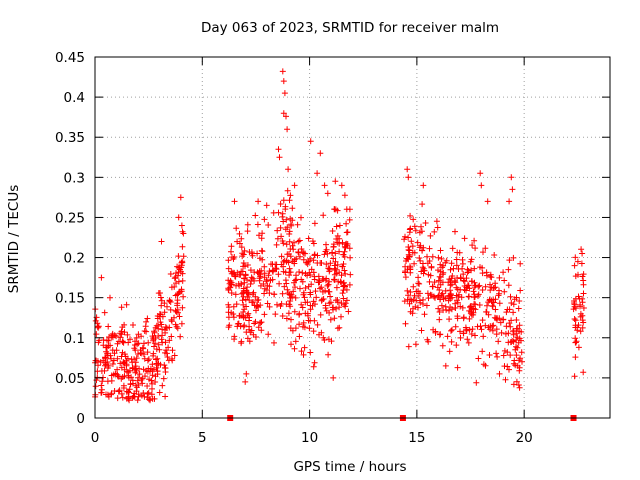  What do you see at coordinates (74, 98) in the screenshot?
I see `y-tick-label: 0.4` at bounding box center [74, 98].